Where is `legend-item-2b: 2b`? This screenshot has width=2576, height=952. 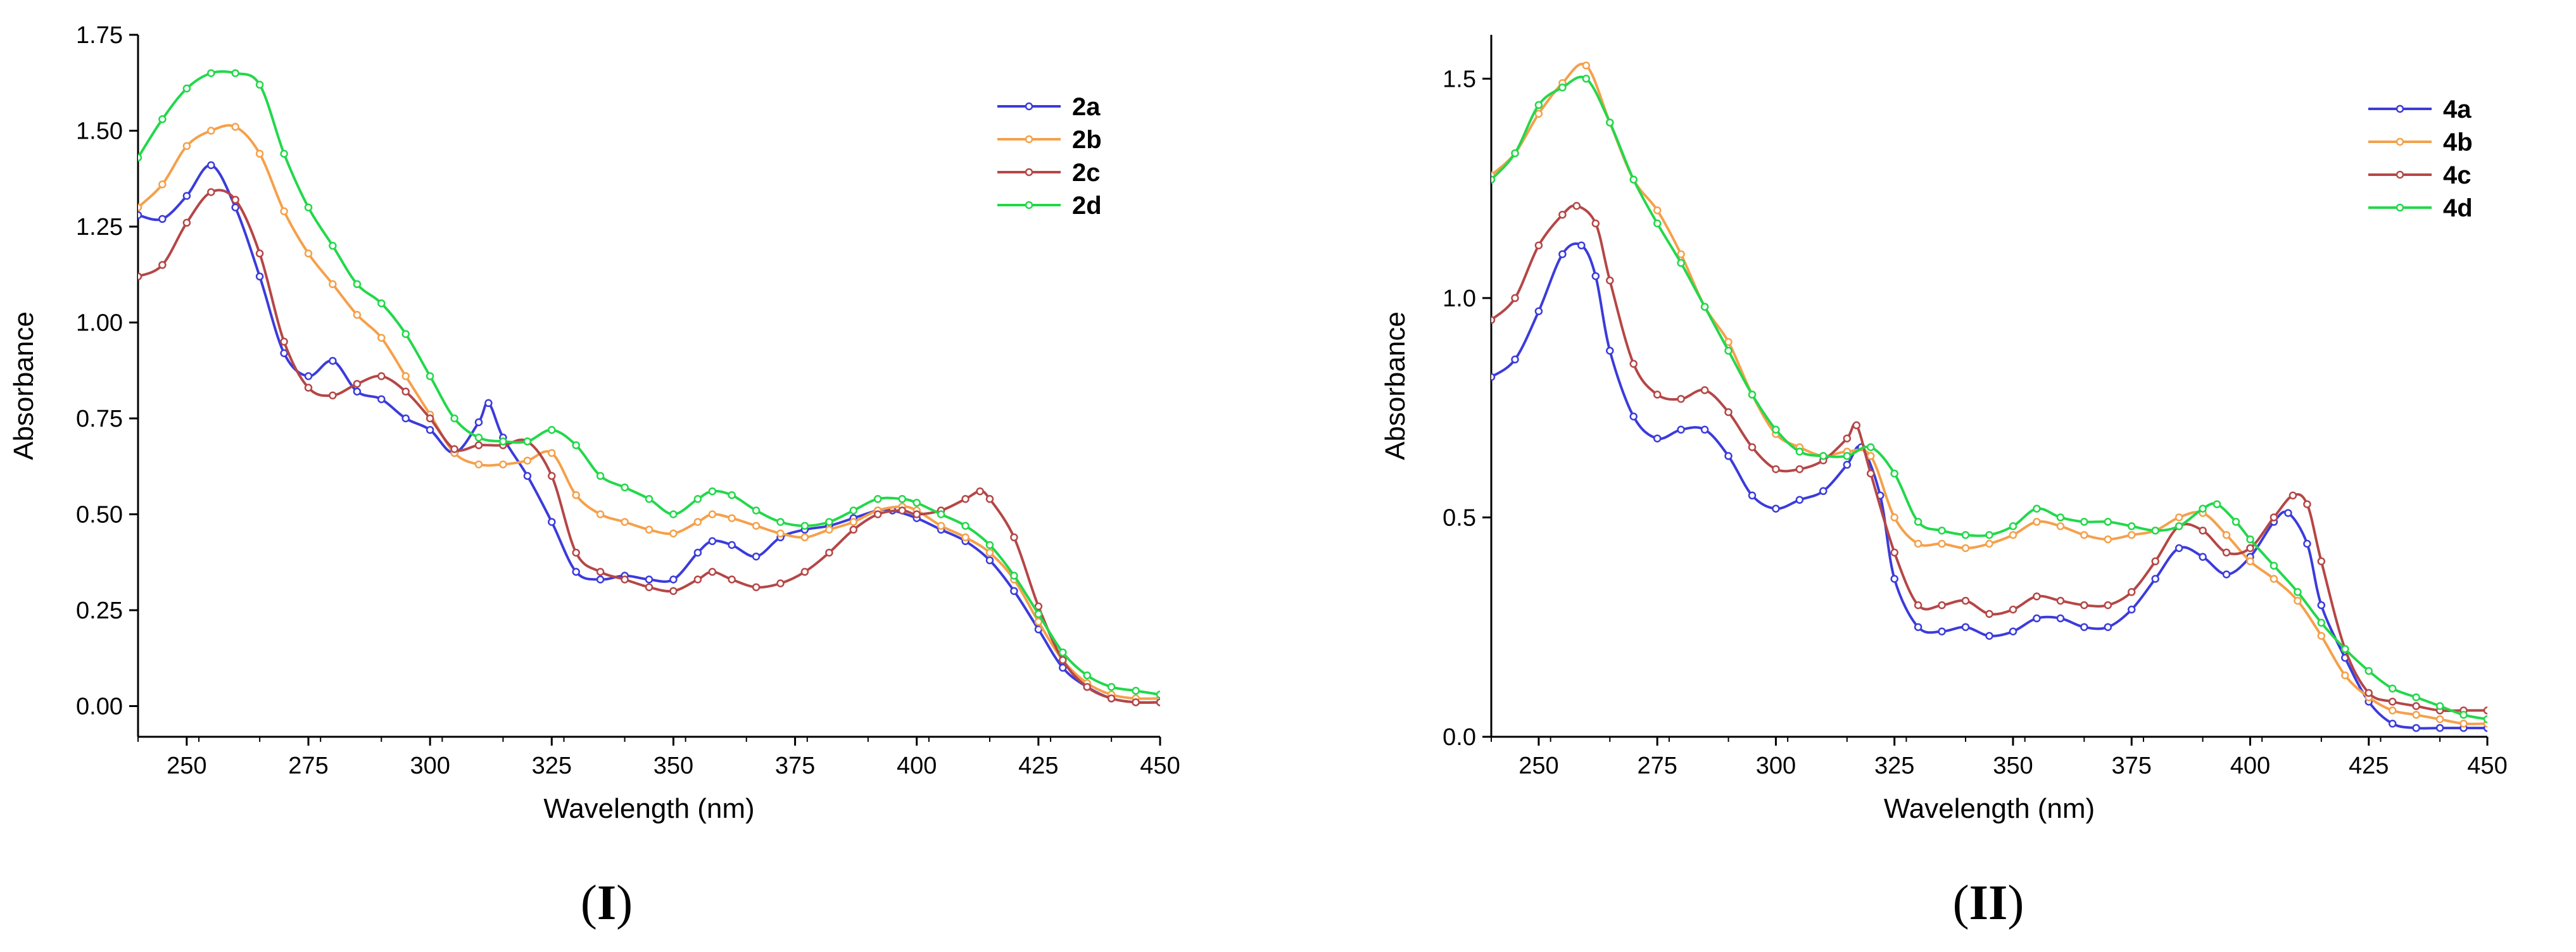
legend-item-2b: 2b is located at coordinates (1049, 140).